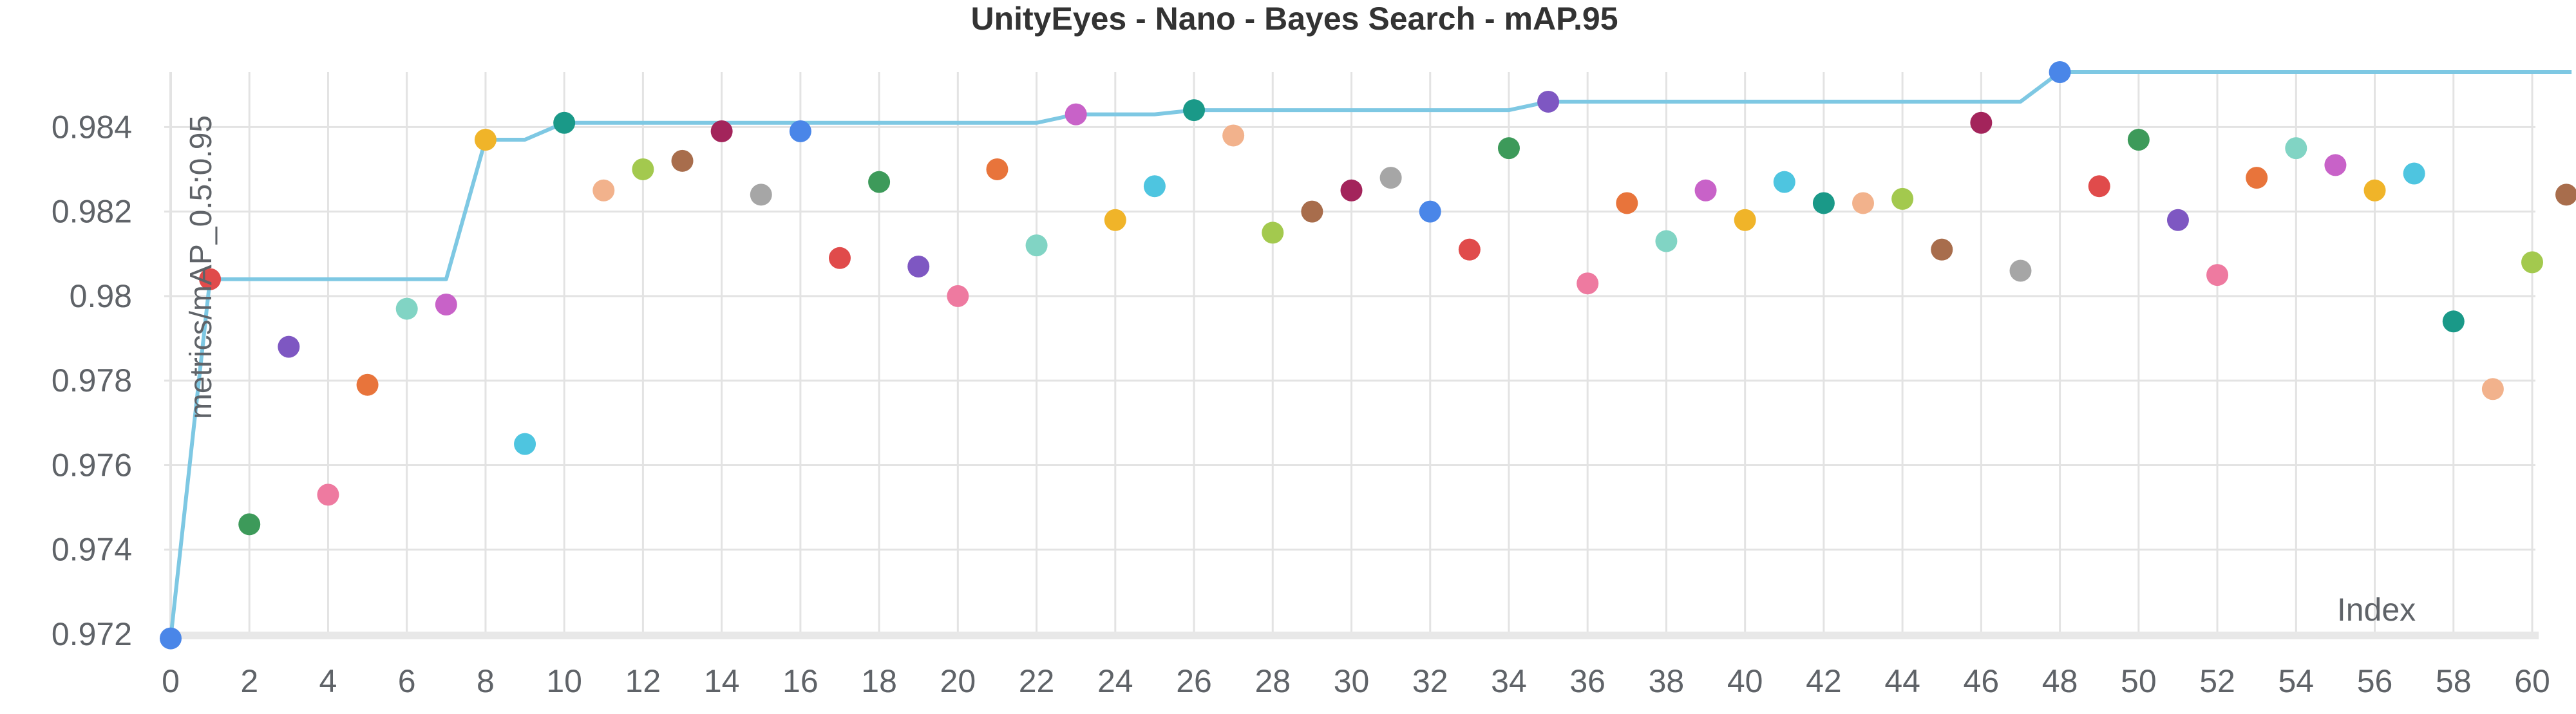  Describe the element at coordinates (1352, 681) in the screenshot. I see `x-tick-label: 30` at that location.